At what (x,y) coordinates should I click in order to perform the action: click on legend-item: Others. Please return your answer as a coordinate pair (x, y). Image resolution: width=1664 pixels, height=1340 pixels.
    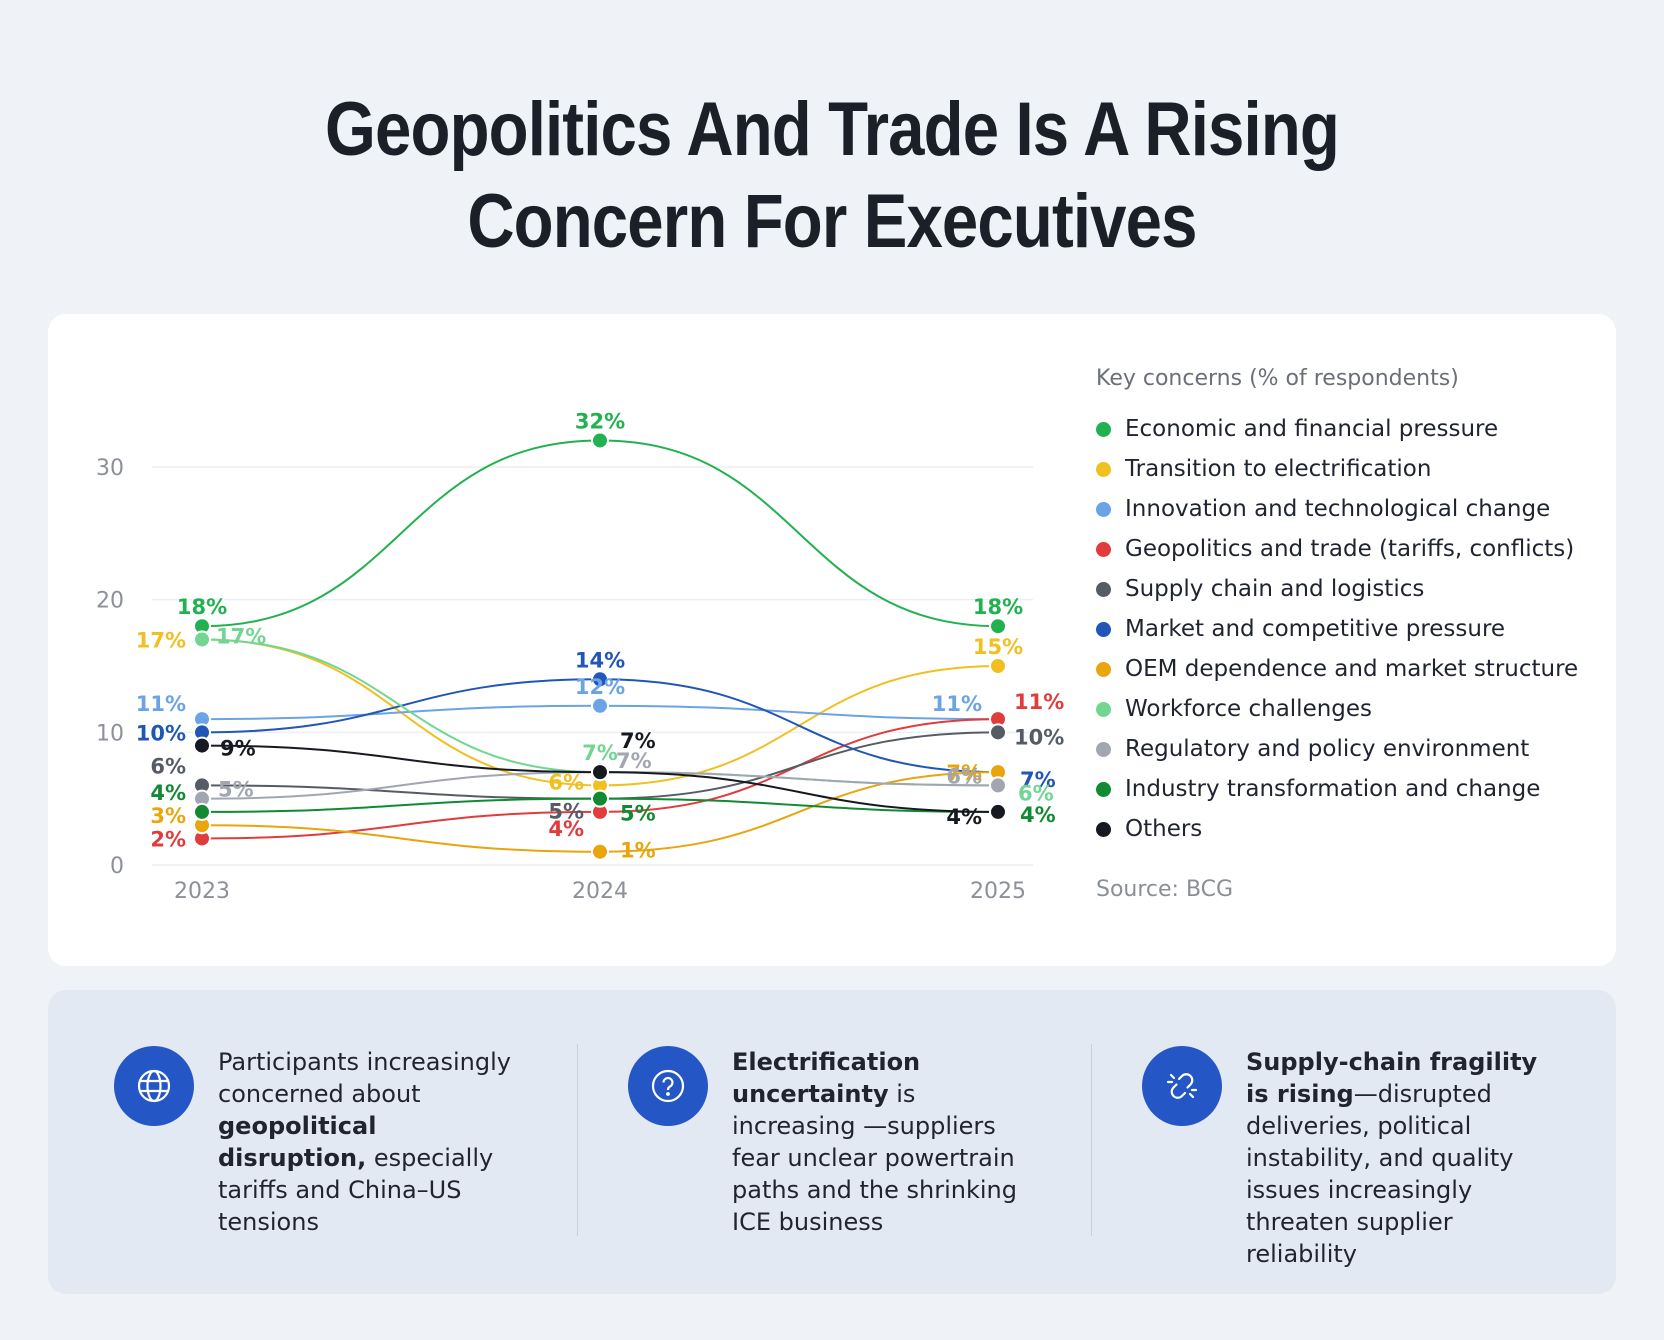
    Looking at the image, I should click on (1346, 829).